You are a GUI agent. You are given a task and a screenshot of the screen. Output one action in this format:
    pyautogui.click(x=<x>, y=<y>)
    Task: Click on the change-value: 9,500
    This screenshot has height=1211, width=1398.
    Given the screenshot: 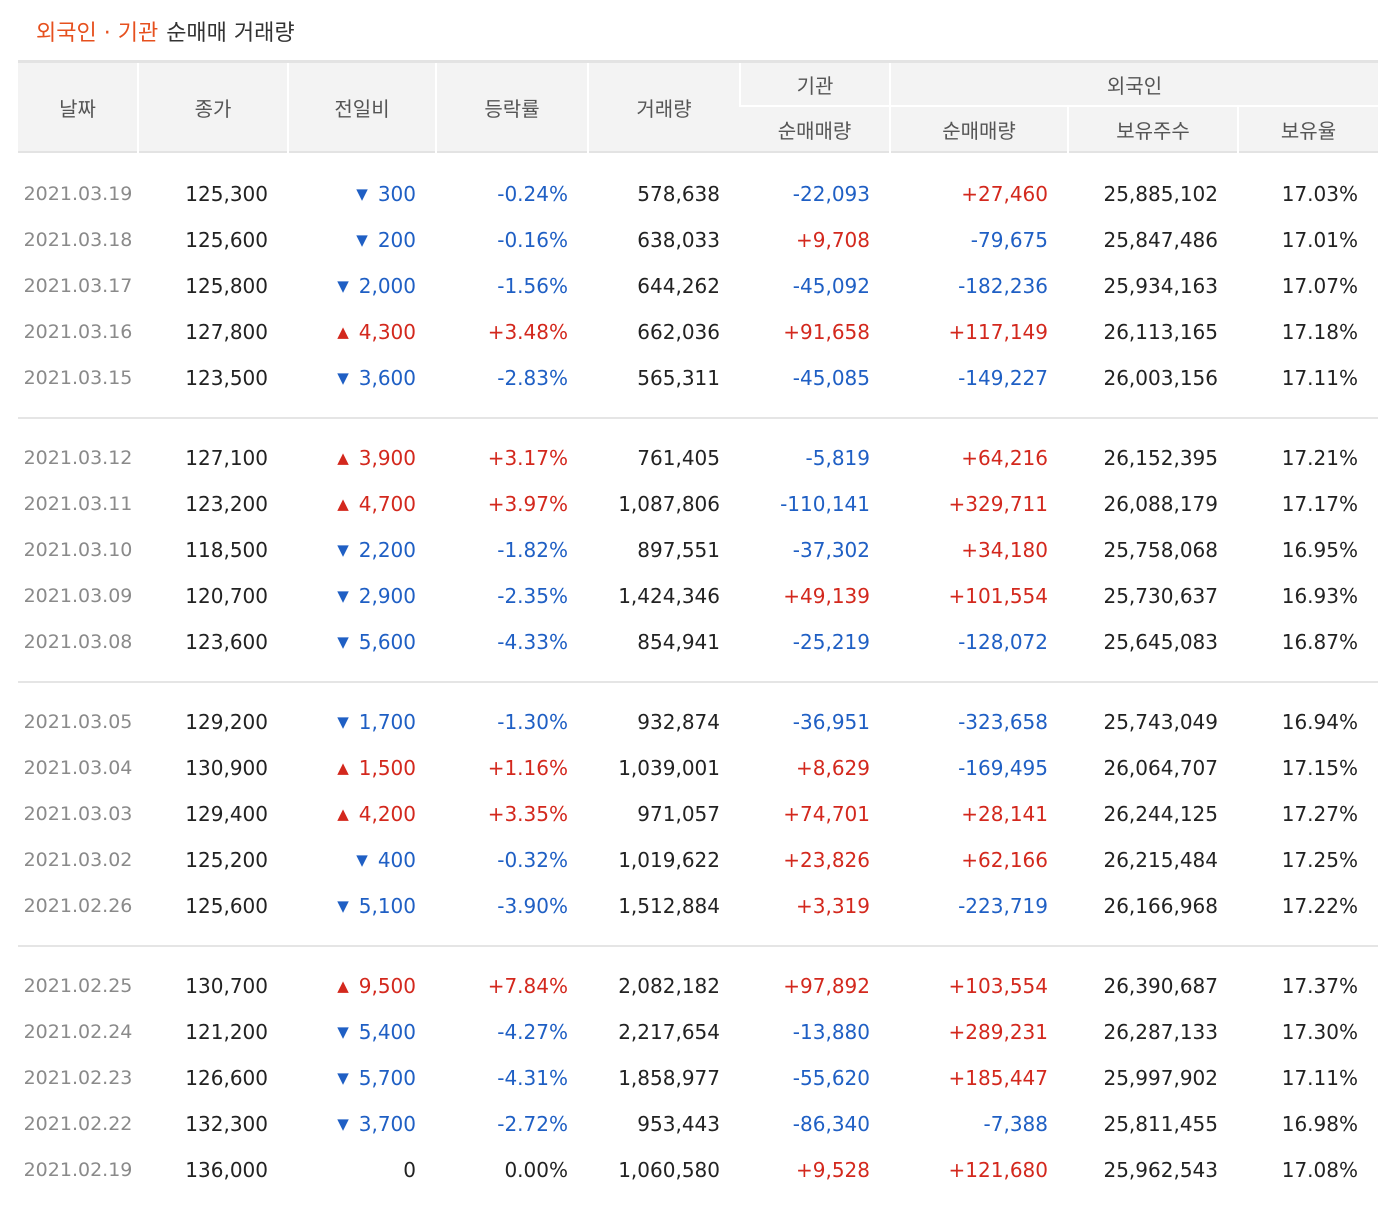 What is the action you would take?
    pyautogui.click(x=387, y=986)
    